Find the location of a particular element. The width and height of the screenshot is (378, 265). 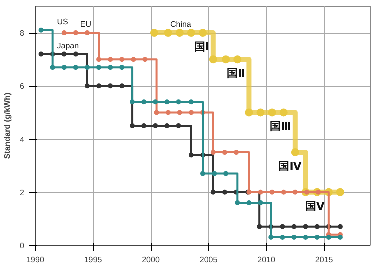

y-axis-title: Standard (g/kWh) is located at coordinates (7, 126).